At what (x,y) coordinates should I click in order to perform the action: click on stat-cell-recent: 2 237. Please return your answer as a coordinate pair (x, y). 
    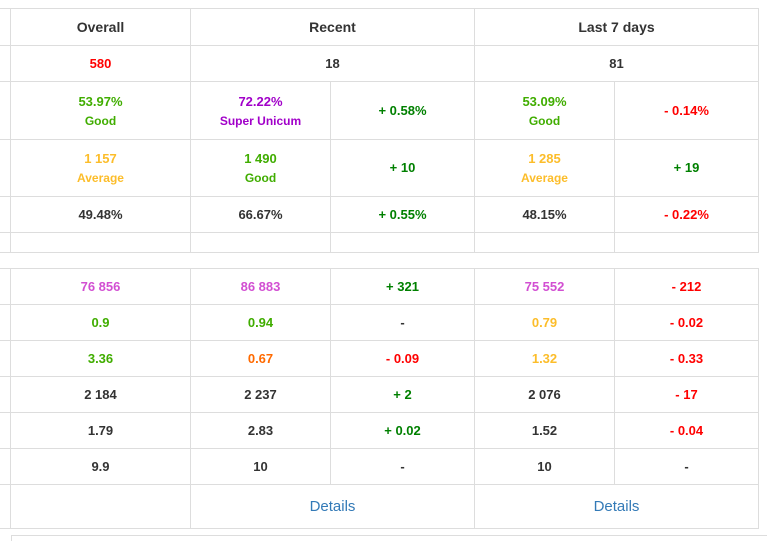
    Looking at the image, I should click on (260, 394).